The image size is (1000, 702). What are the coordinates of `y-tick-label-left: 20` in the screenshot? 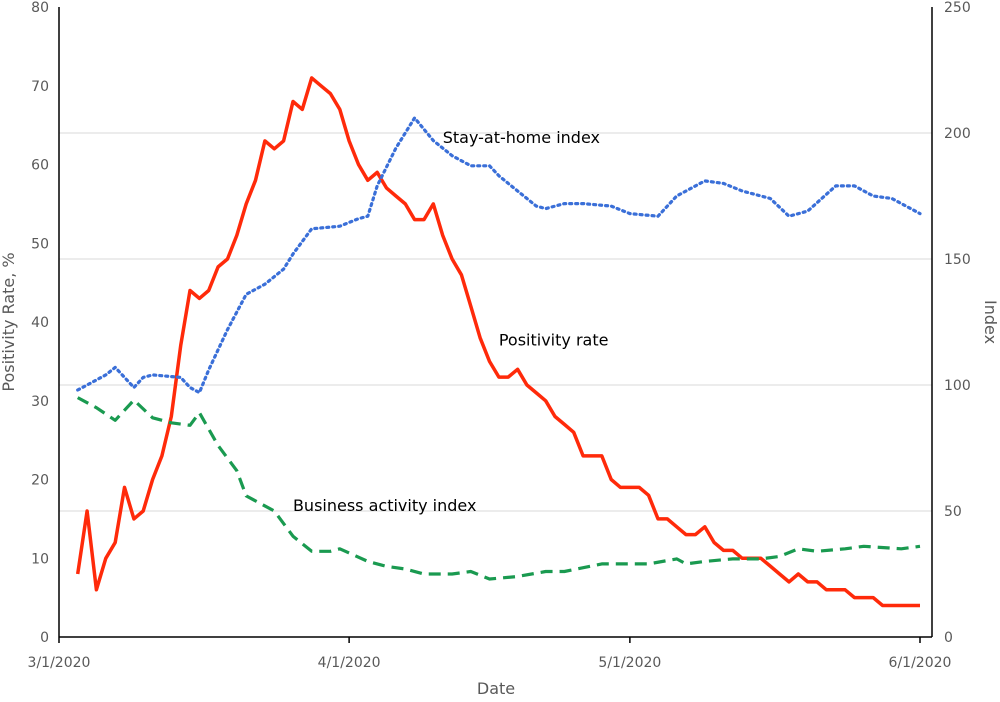 It's located at (40, 481).